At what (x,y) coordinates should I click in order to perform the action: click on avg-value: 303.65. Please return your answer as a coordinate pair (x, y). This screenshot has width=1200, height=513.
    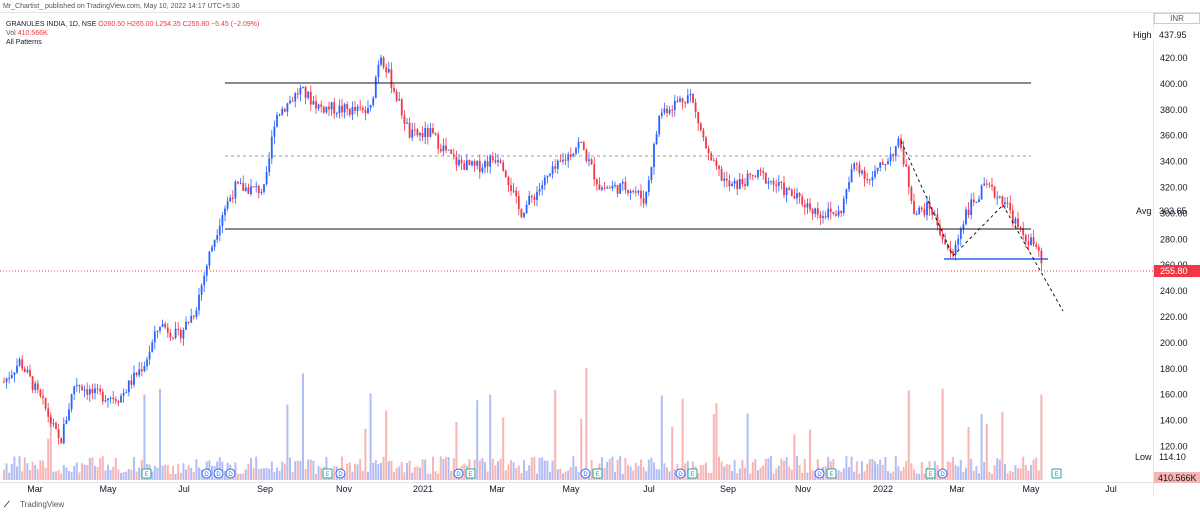
    Looking at the image, I should click on (1173, 211).